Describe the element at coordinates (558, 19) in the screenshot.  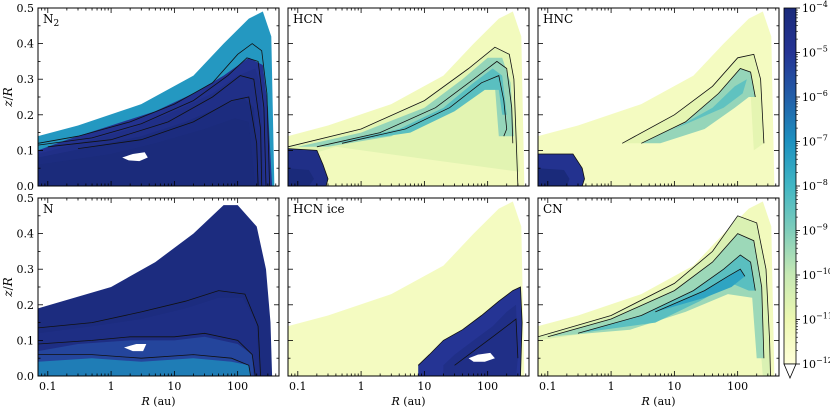
I see `panel-label: HNC` at that location.